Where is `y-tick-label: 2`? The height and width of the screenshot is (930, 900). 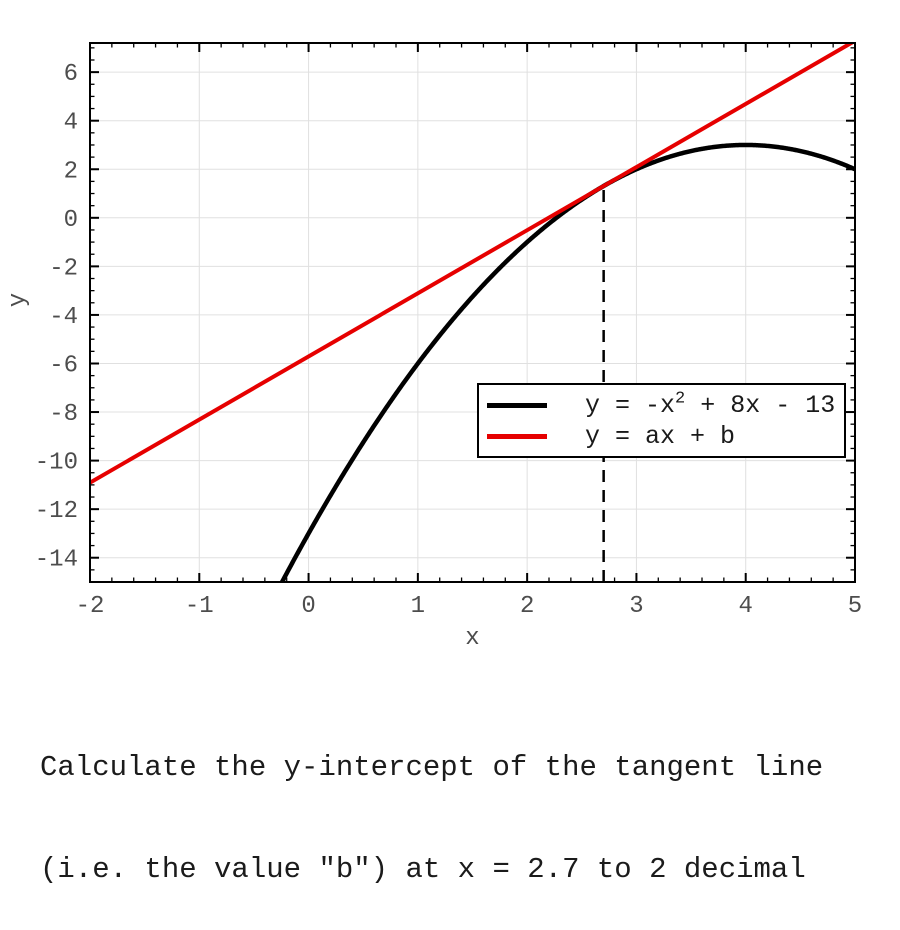 y-tick-label: 2 is located at coordinates (71, 171).